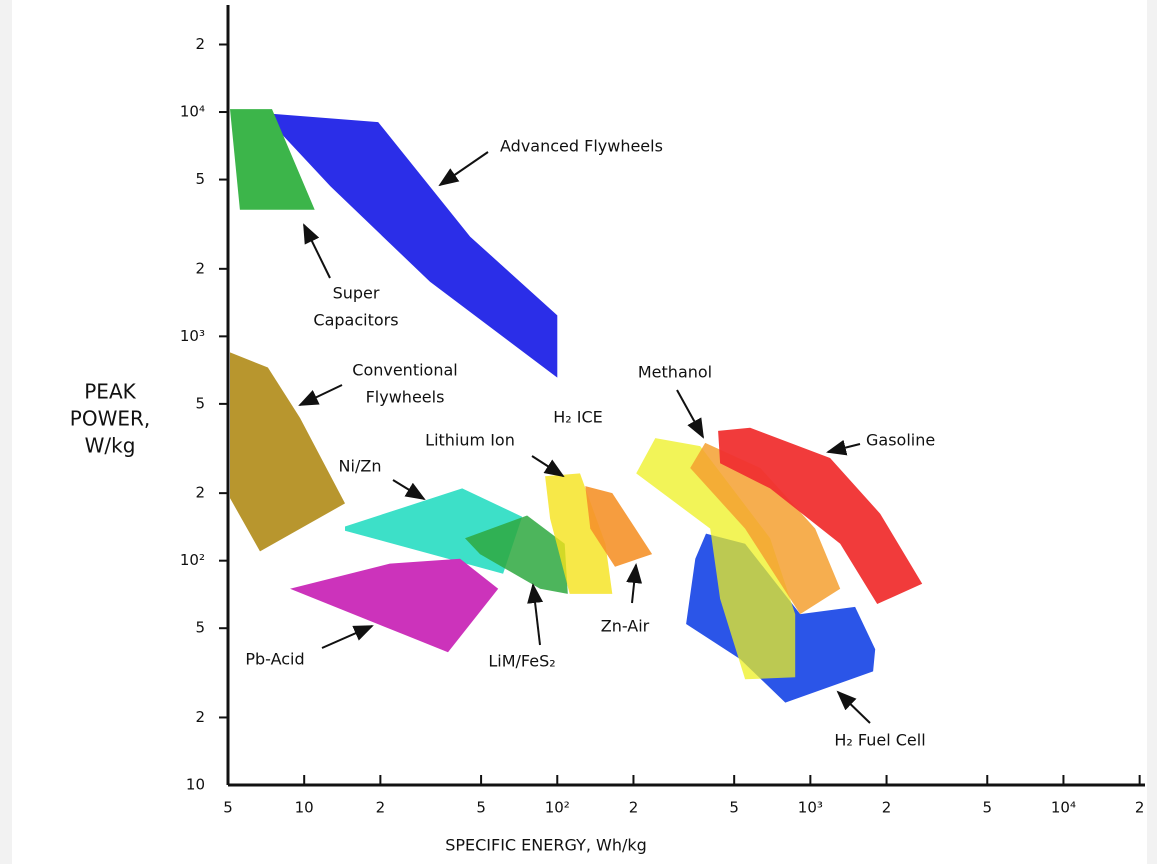 The width and height of the screenshot is (1157, 864). Describe the element at coordinates (521, 661) in the screenshot. I see `region-label: LiM/FeS₂` at that location.